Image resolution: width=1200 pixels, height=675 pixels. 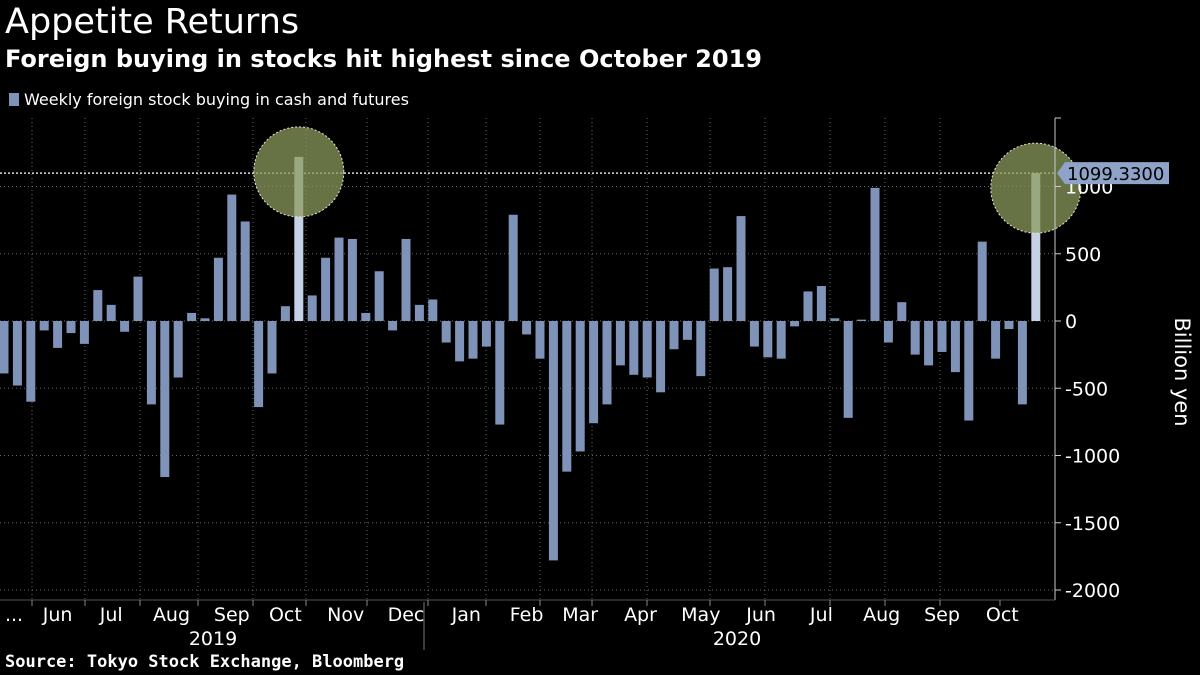 What do you see at coordinates (1071, 322) in the screenshot?
I see `y-tick-label: 0` at bounding box center [1071, 322].